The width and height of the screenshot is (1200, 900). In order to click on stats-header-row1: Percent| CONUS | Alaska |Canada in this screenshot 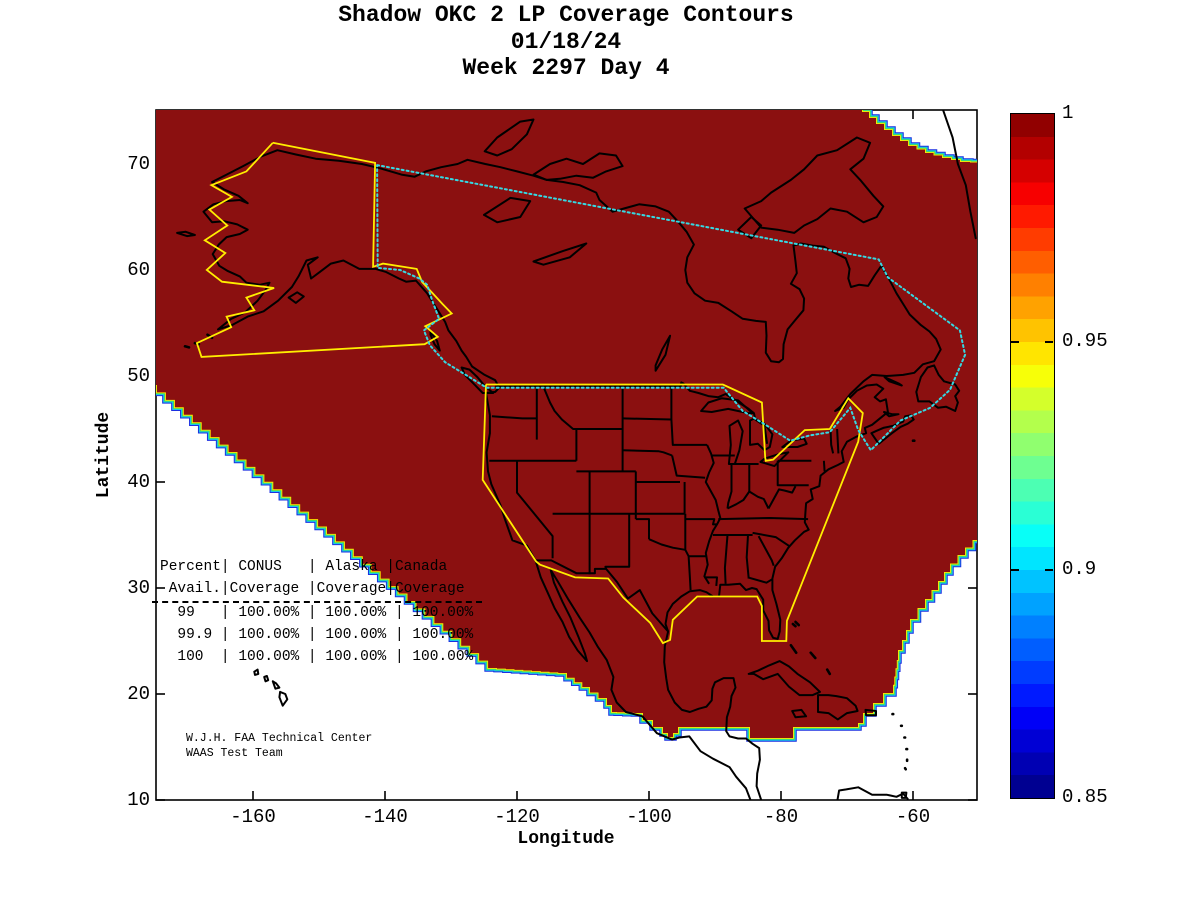, I will do `click(304, 567)`.